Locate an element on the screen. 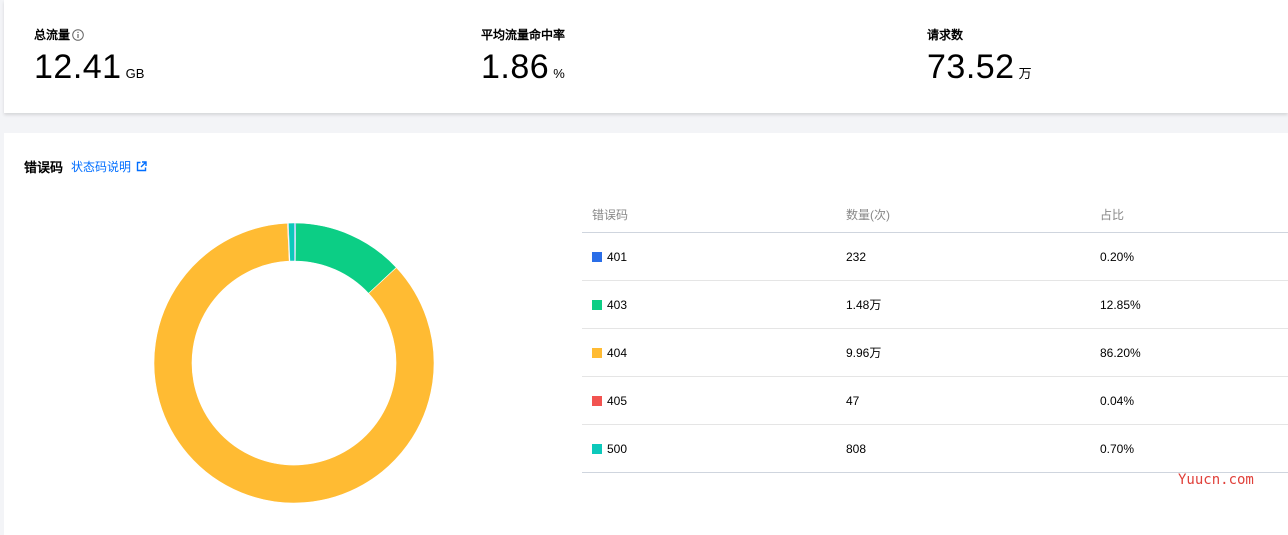 The image size is (1288, 535). table-row: 403 1.48万 12.85% is located at coordinates (935, 304).